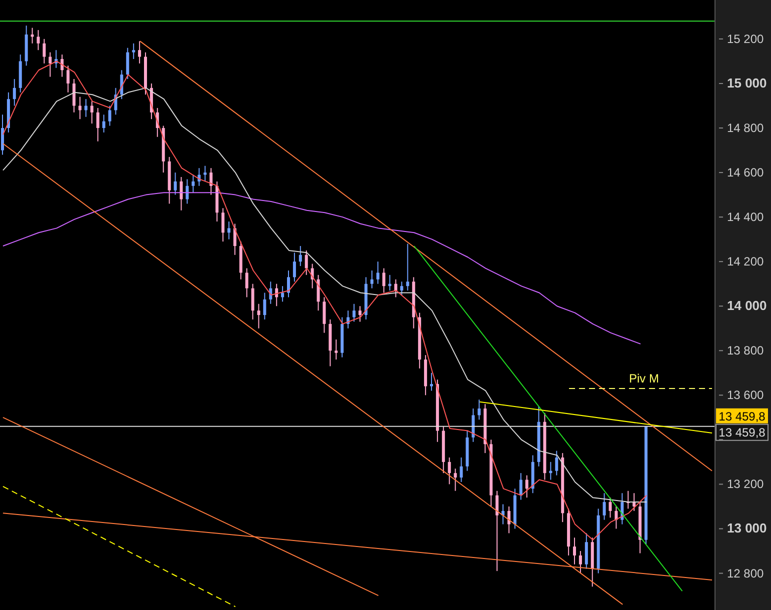  Describe the element at coordinates (742, 416) in the screenshot. I see `text: 13 459,8` at that location.